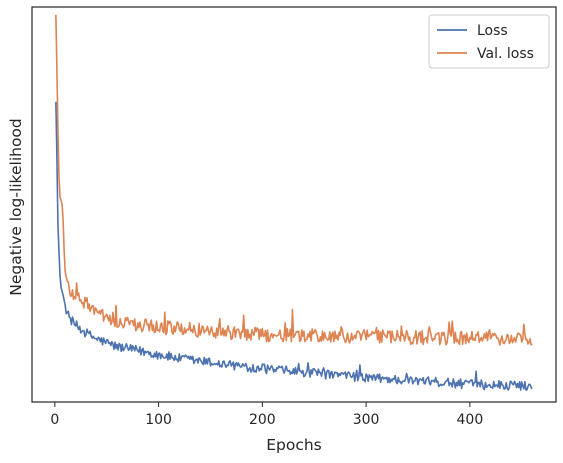 Image resolution: width=563 pixels, height=463 pixels. What do you see at coordinates (54, 420) in the screenshot?
I see `x-tick-label: 0` at bounding box center [54, 420].